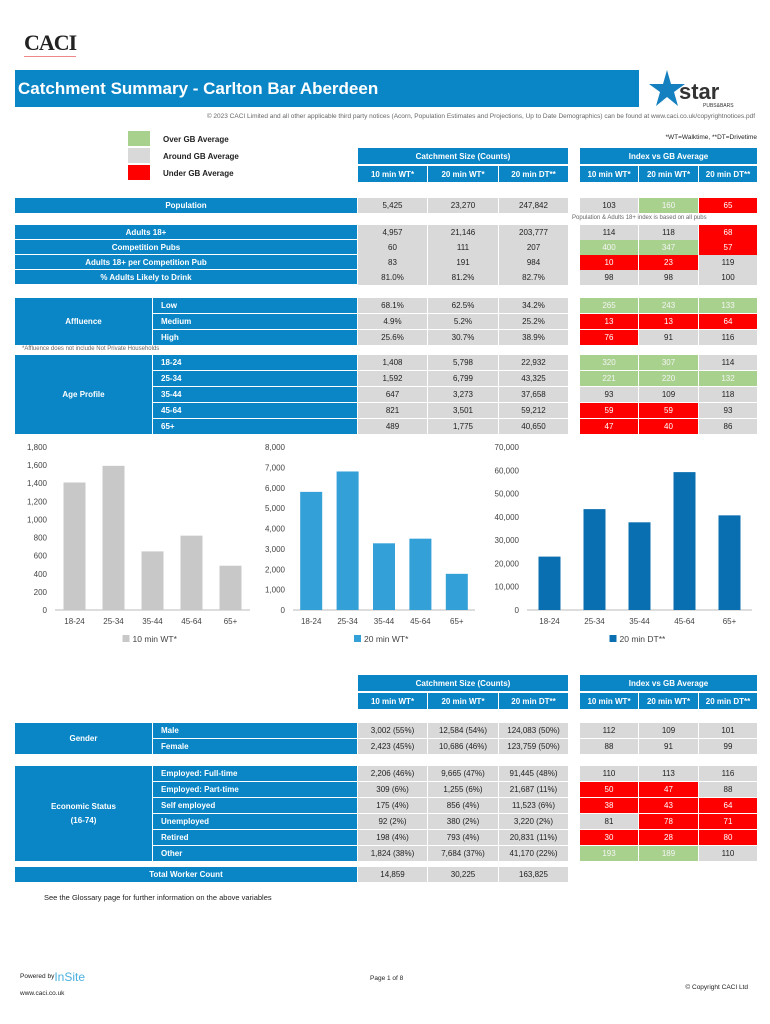 The height and width of the screenshot is (1024, 770). I want to click on caci-logo: CACI, so click(50, 43).